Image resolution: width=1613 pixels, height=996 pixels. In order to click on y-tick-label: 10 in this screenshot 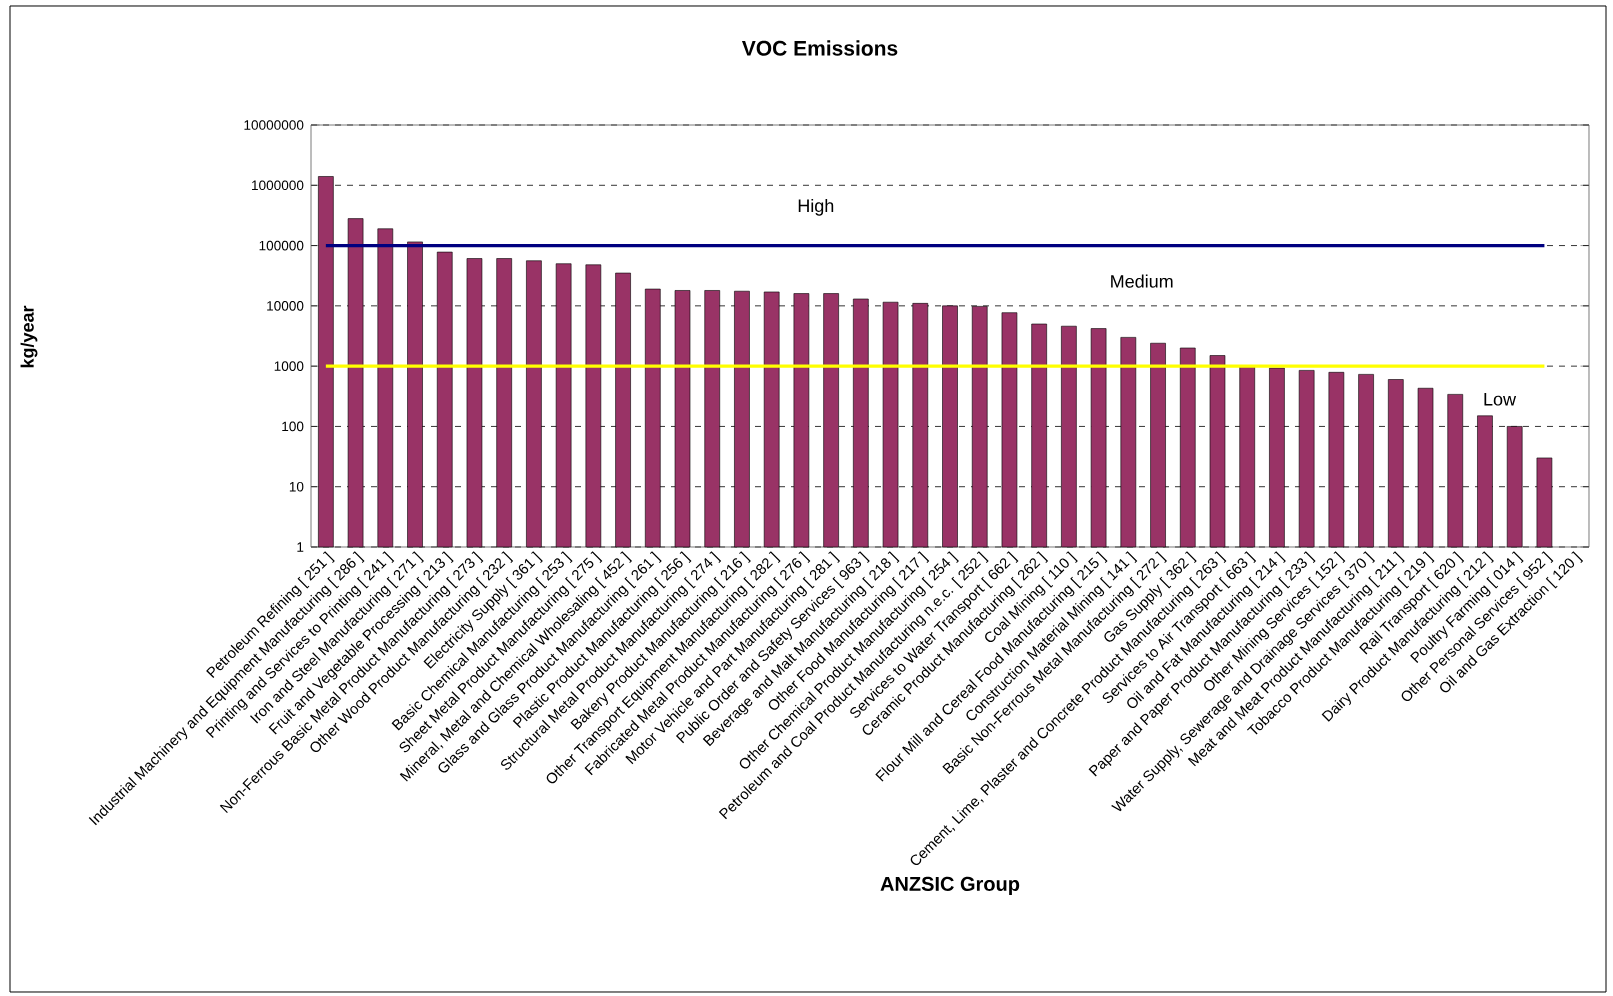, I will do `click(296, 486)`.